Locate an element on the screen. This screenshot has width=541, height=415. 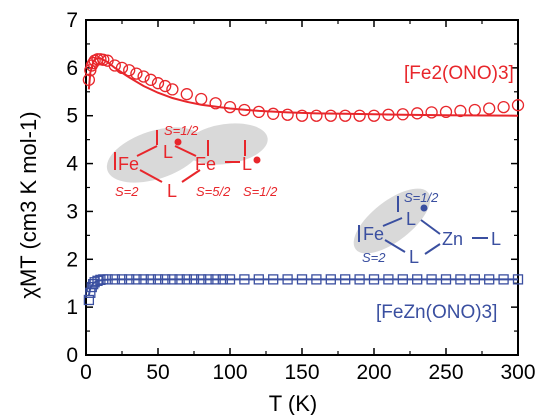
fezn-l-top-label: L is located at coordinates (411, 219).